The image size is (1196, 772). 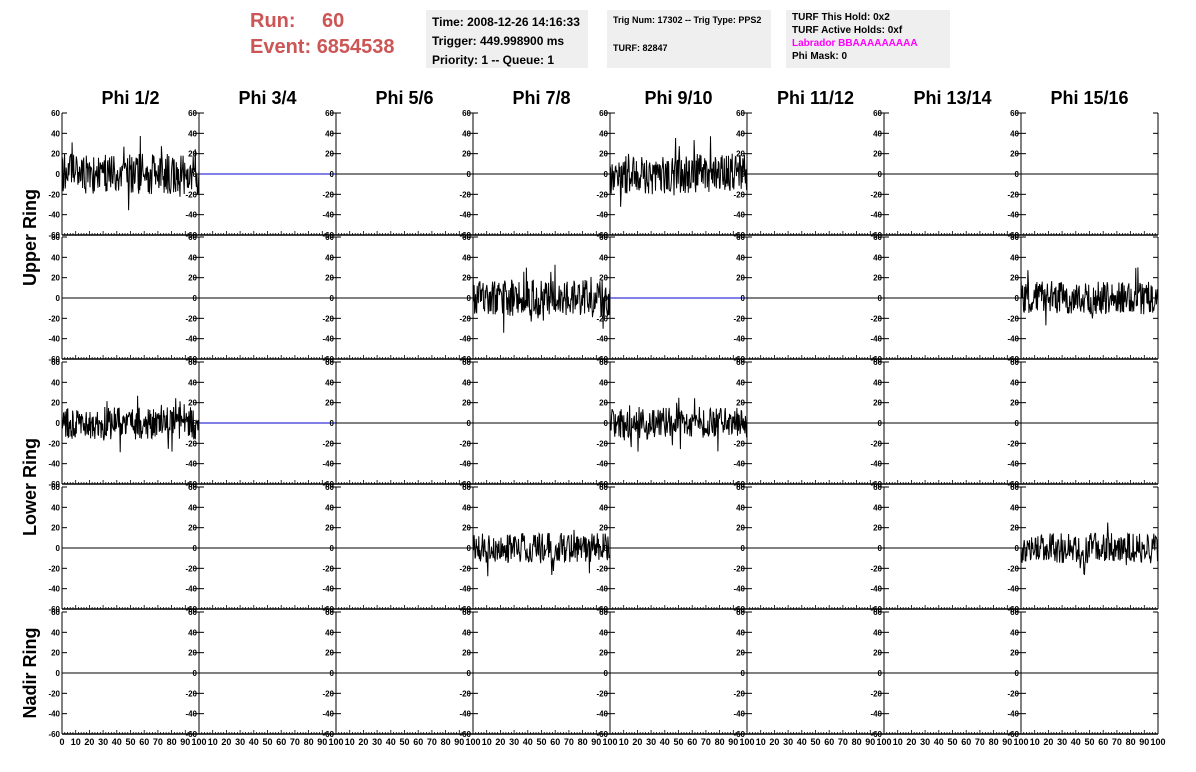 I want to click on ring-label: Lower Ring, so click(x=30, y=487).